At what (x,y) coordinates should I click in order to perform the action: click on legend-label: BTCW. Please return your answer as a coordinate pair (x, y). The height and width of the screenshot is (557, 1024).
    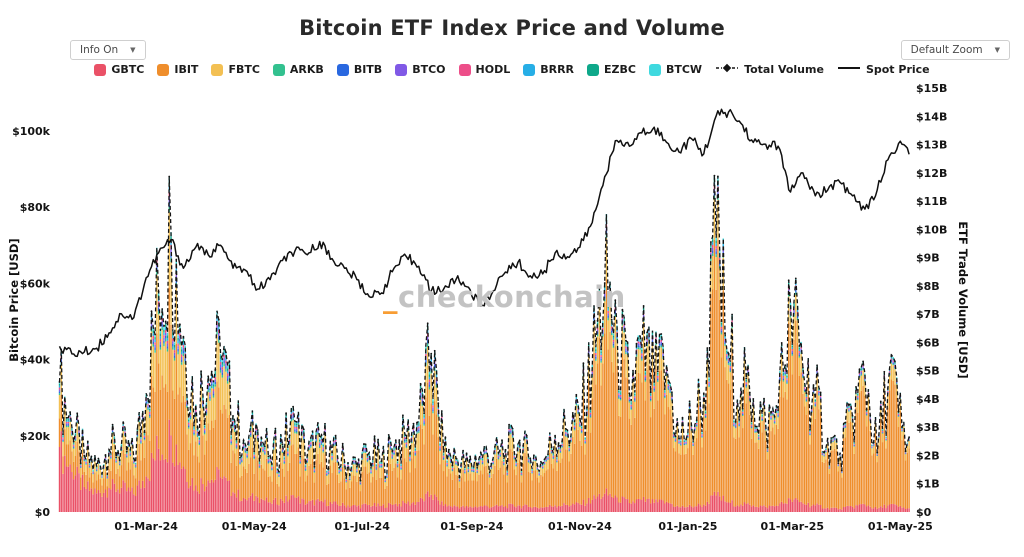
    Looking at the image, I should click on (684, 69).